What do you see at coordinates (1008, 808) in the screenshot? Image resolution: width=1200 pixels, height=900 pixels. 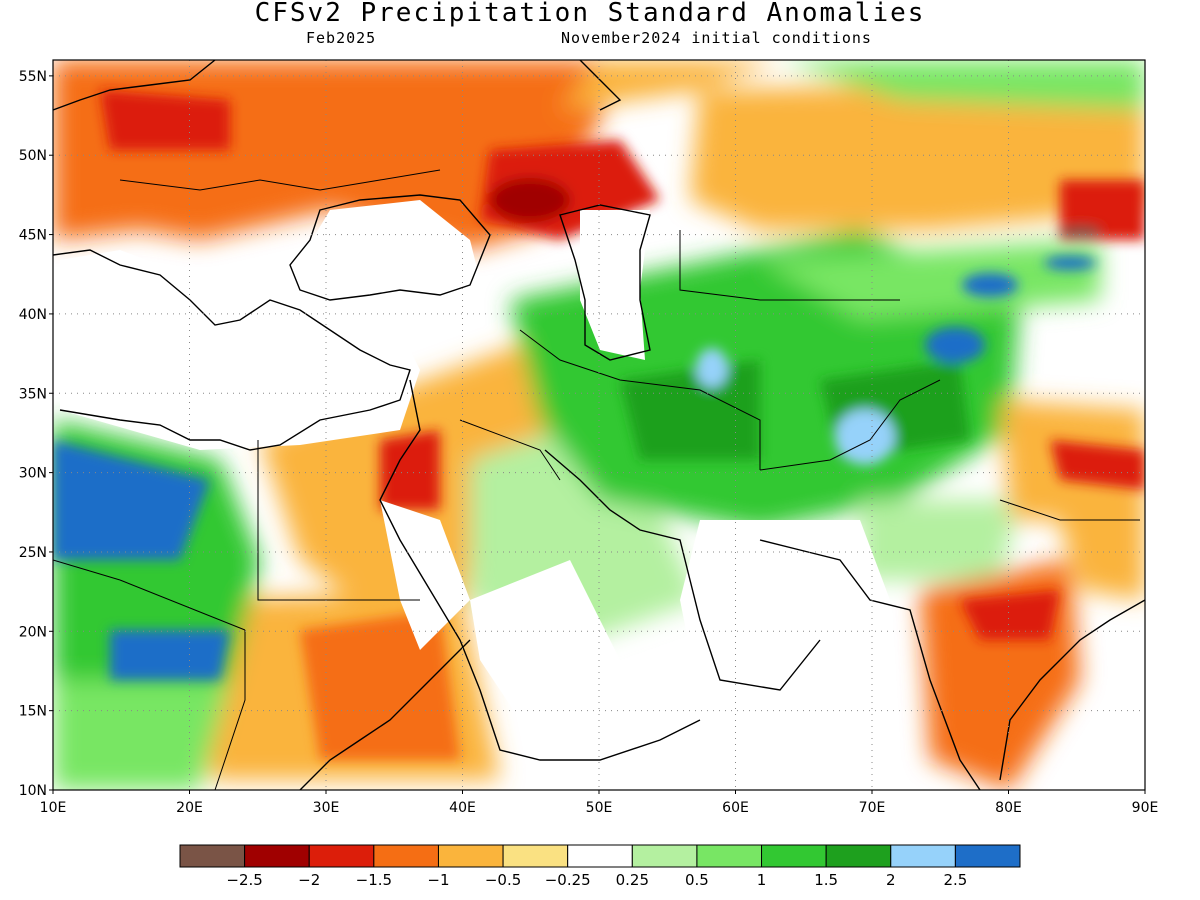 I see `lon-tick-label: 80E` at bounding box center [1008, 808].